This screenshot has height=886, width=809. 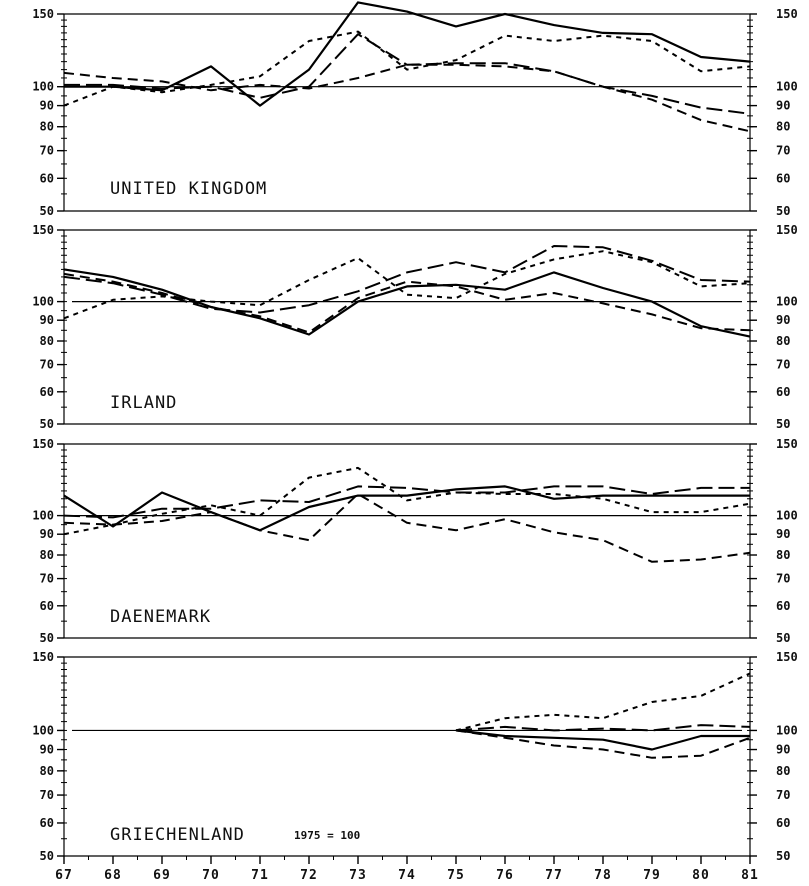 What do you see at coordinates (47, 211) in the screenshot?
I see `panel-1-left-tick-label: 50` at bounding box center [47, 211].